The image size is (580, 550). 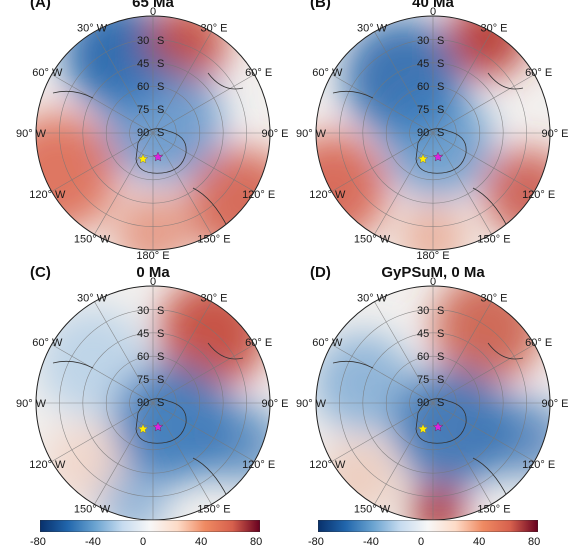 I want to click on panel-title: 40 Ma, so click(x=433, y=5).